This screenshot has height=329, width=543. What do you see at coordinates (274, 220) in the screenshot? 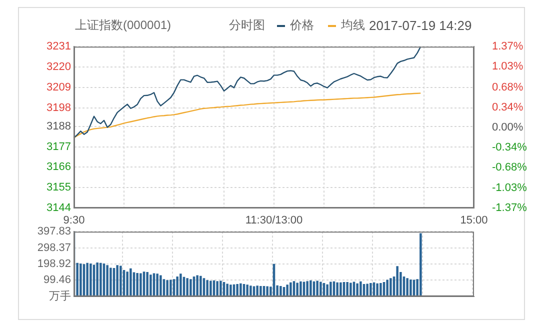
I see `x-tick-label: 11:30/13:00` at bounding box center [274, 220].